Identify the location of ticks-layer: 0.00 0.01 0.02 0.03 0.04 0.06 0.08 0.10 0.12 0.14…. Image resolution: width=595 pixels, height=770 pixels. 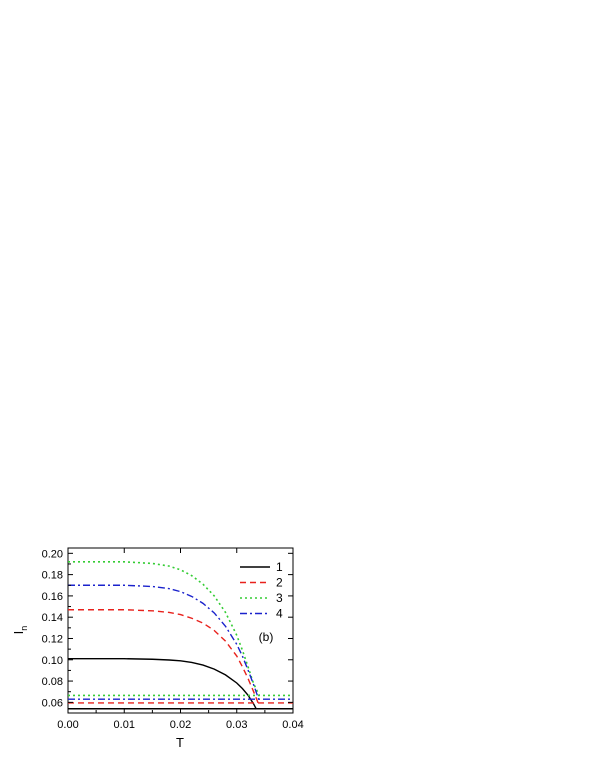
(173, 639).